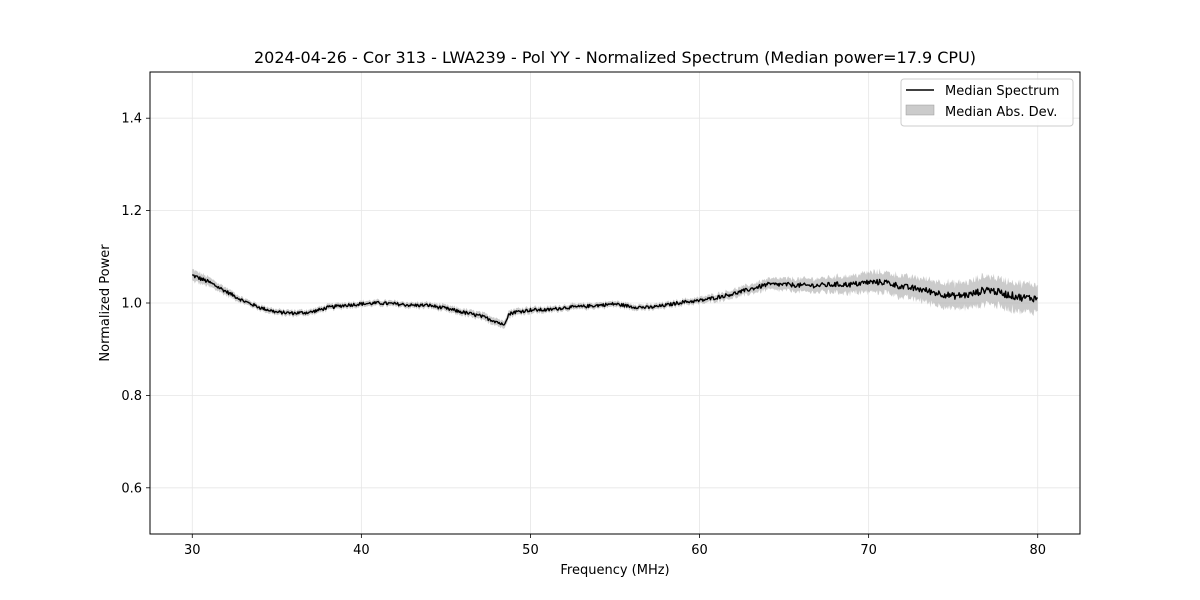  Describe the element at coordinates (1037, 550) in the screenshot. I see `x-tick-label: 80` at that location.